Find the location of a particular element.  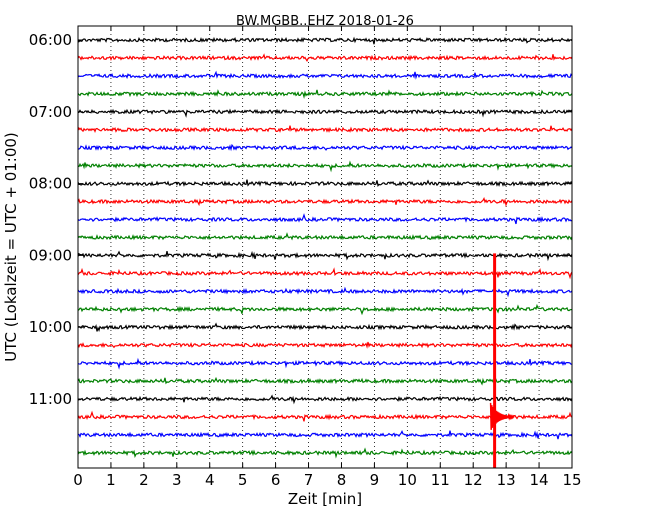

x-tick-label-11: 11 is located at coordinates (440, 480).